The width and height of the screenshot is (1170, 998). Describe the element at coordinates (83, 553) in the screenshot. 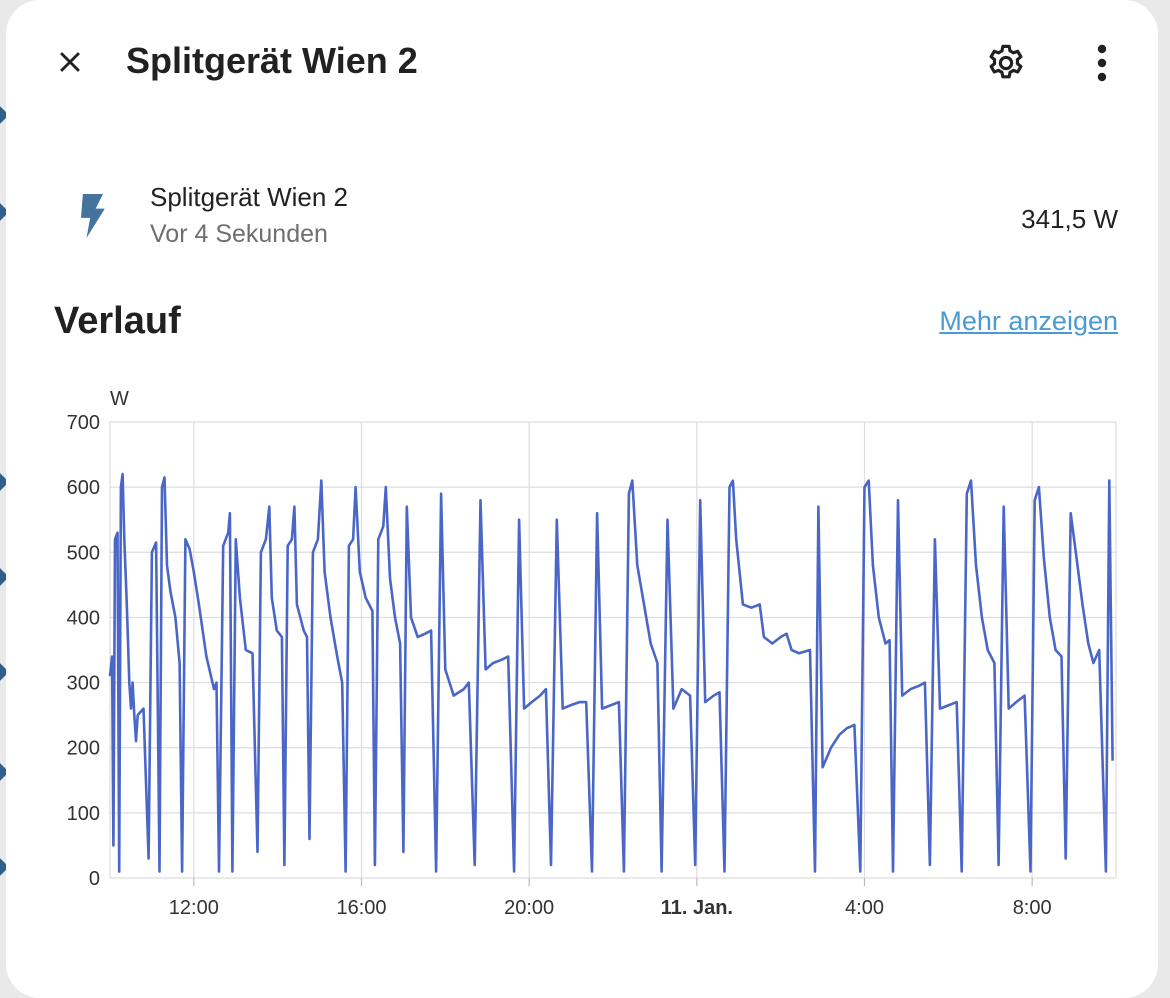

I see `y-tick-label: 500` at that location.